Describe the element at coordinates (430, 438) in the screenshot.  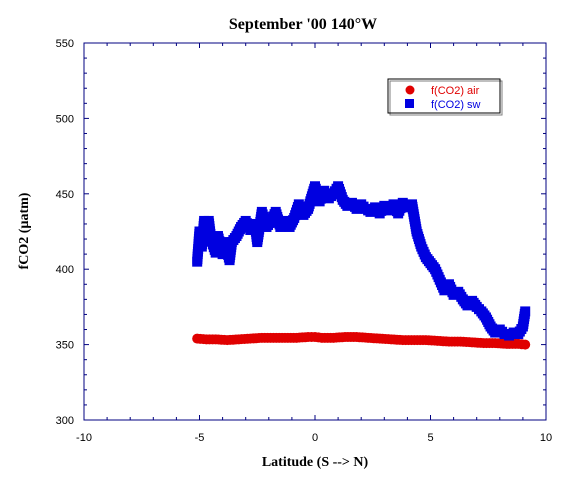
I see `x-tick-label: 5` at that location.